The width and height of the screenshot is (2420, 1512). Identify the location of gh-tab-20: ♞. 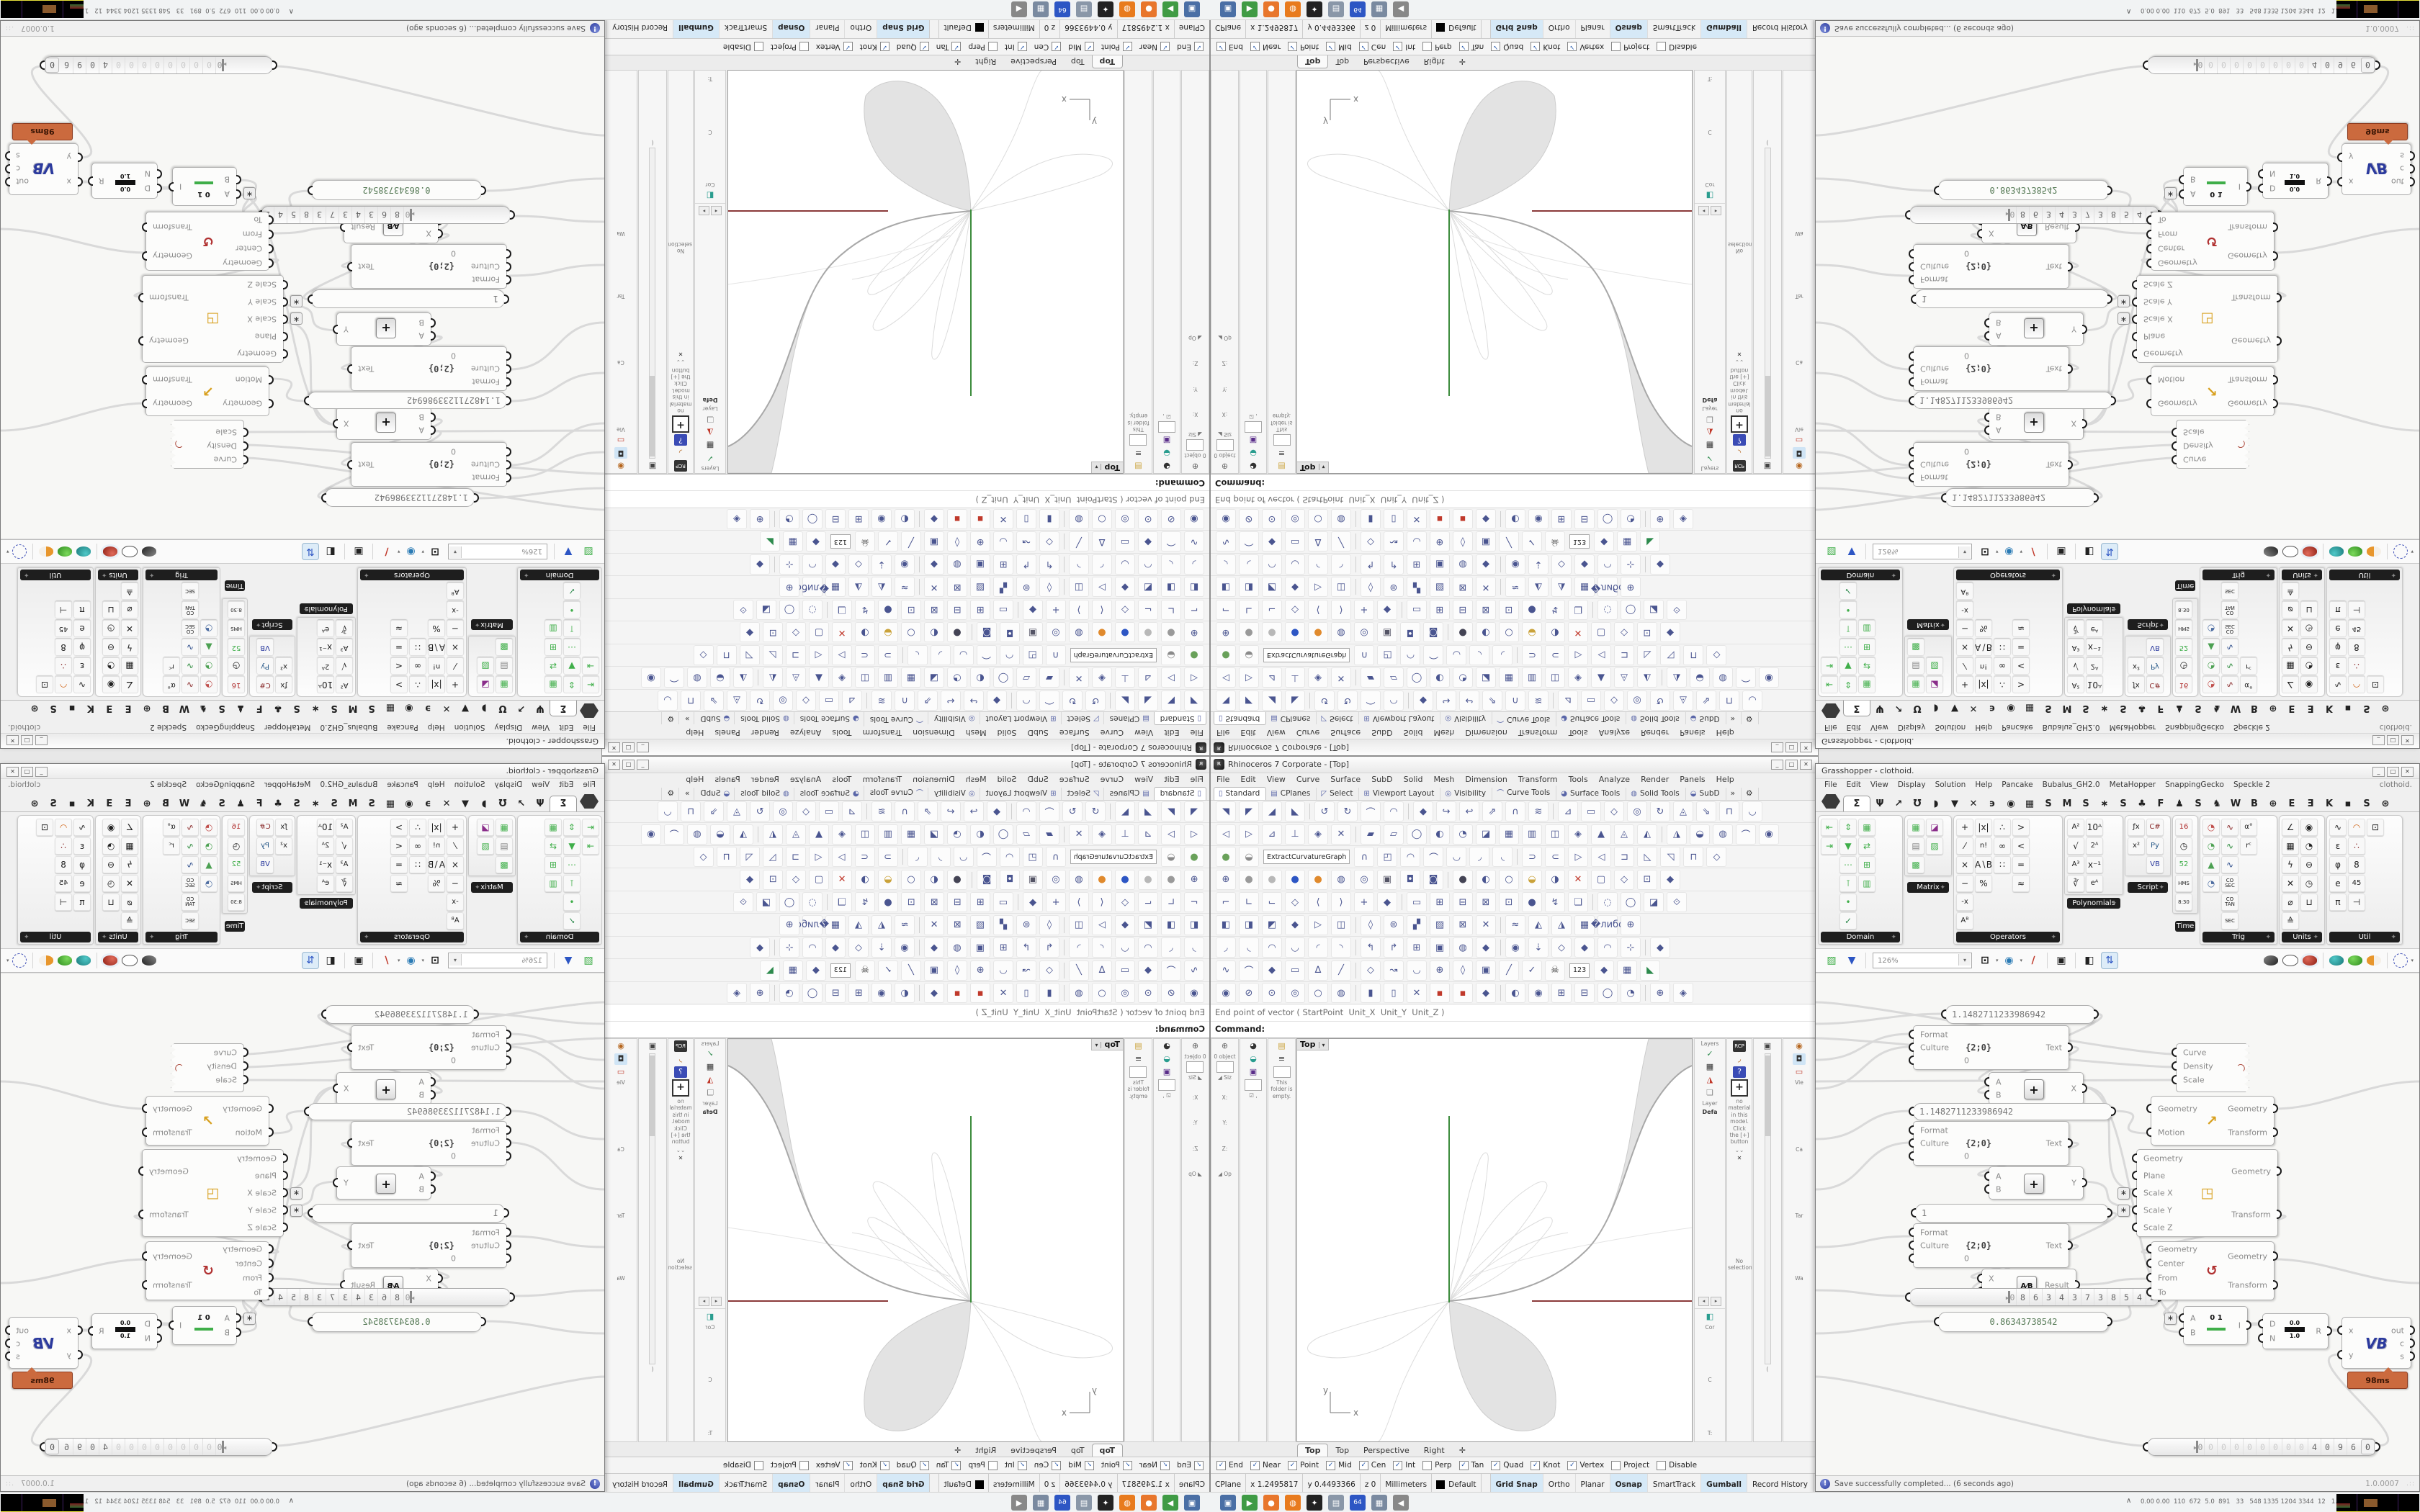
(203, 803).